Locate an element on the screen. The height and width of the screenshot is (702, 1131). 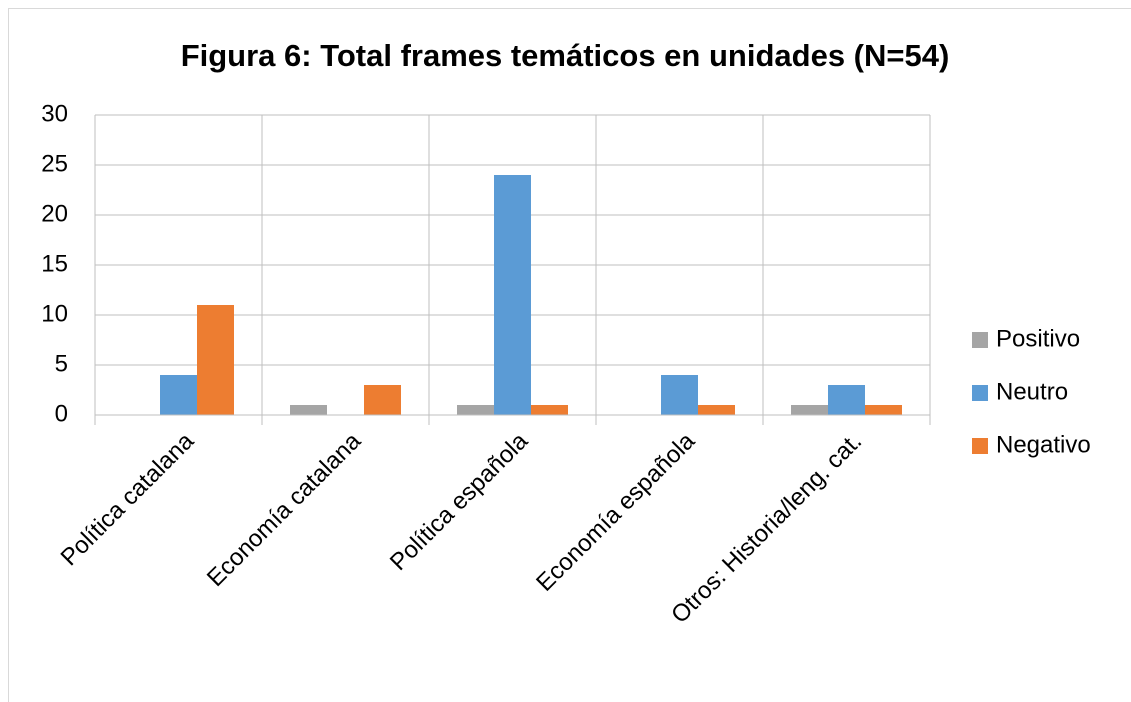
y-tick-label: 25 is located at coordinates (54, 163).